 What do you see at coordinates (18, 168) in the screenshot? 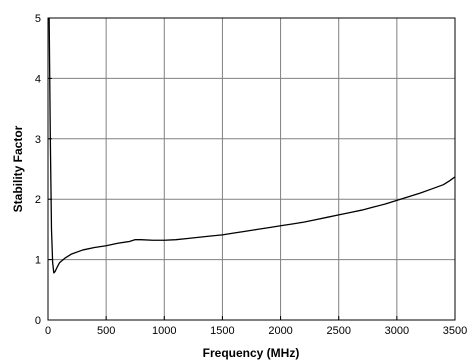
I see `y-axis-title: Stability Factor` at bounding box center [18, 168].